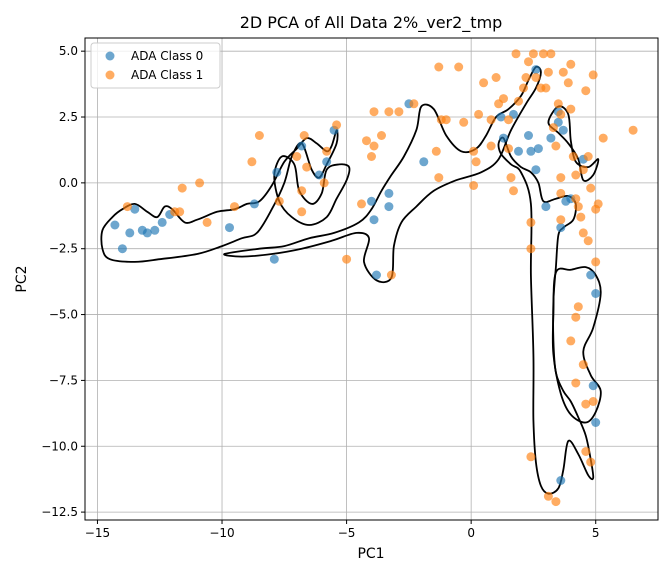  I want to click on y-tick-label: −7.5, so click(63, 380).